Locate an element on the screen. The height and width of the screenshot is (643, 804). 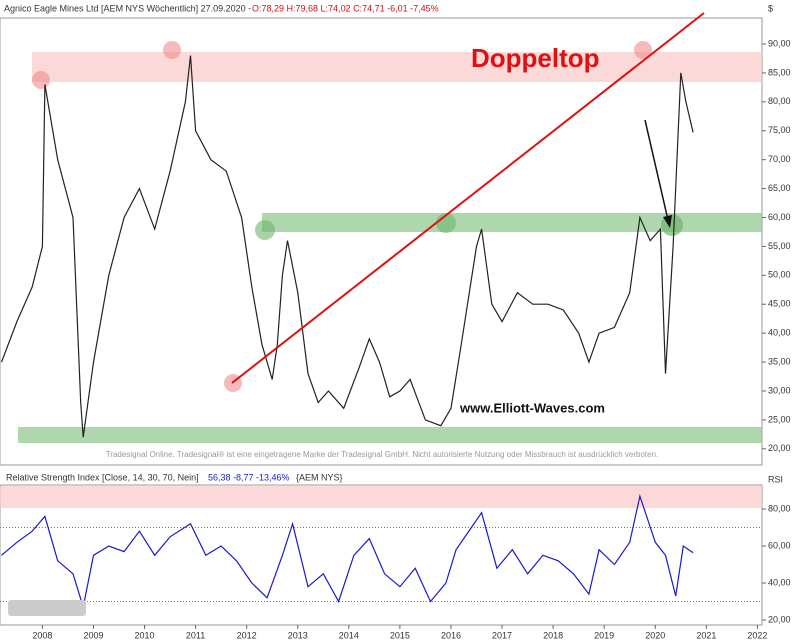
x-tick-label: 2015 is located at coordinates (400, 635).